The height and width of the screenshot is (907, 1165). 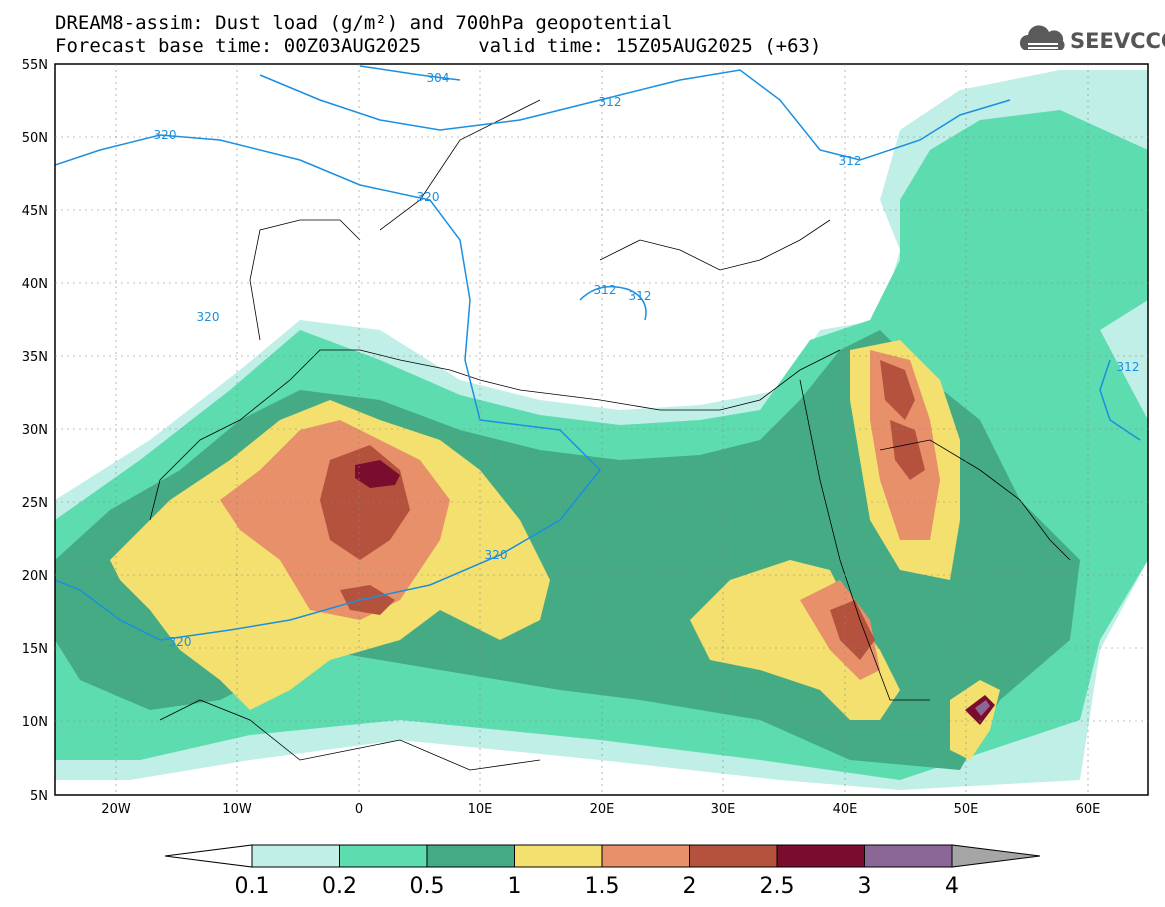 What do you see at coordinates (35, 357) in the screenshot?
I see `lat-tick-label: 35N` at bounding box center [35, 357].